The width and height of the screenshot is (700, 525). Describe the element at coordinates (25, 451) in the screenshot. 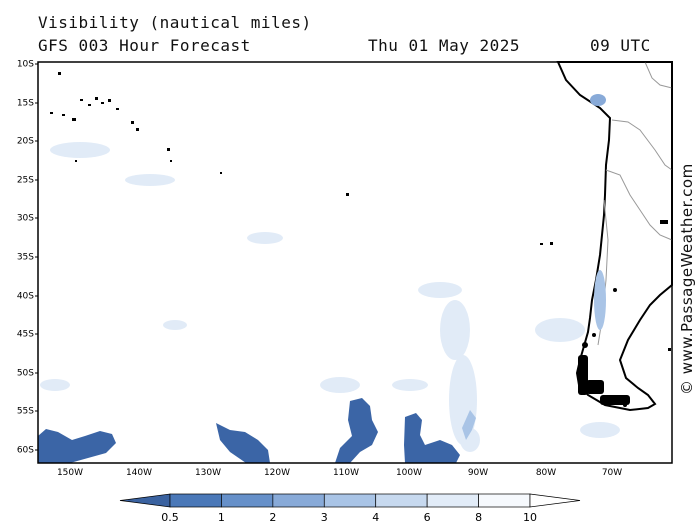

I see `latitude-label: 60S` at that location.